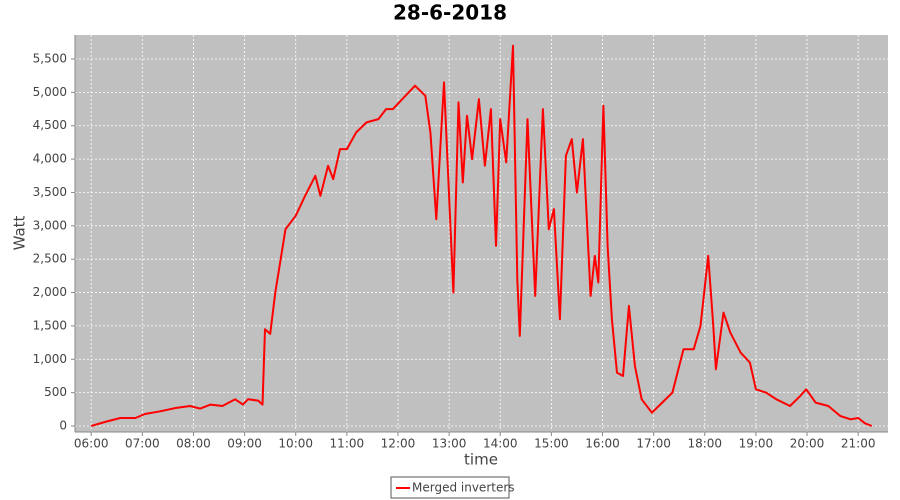  Describe the element at coordinates (481, 460) in the screenshot. I see `x-axis-label: time` at that location.